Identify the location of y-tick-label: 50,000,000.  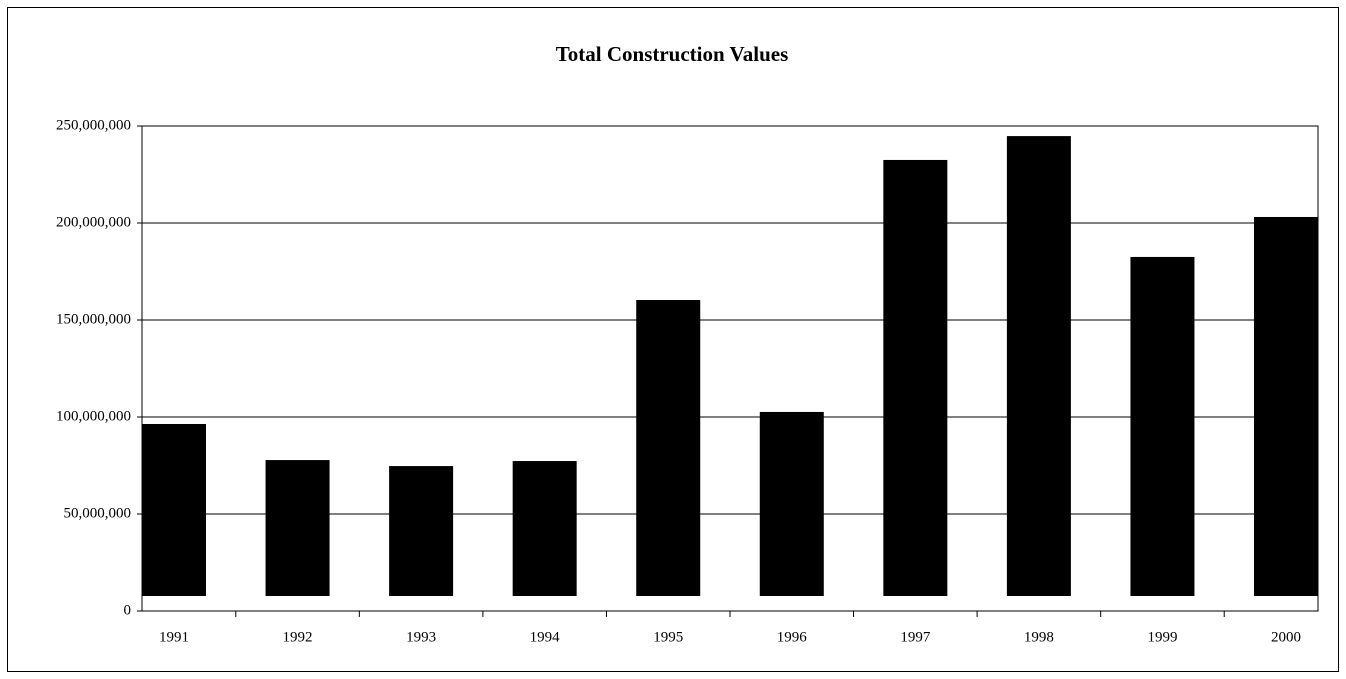
(98, 513).